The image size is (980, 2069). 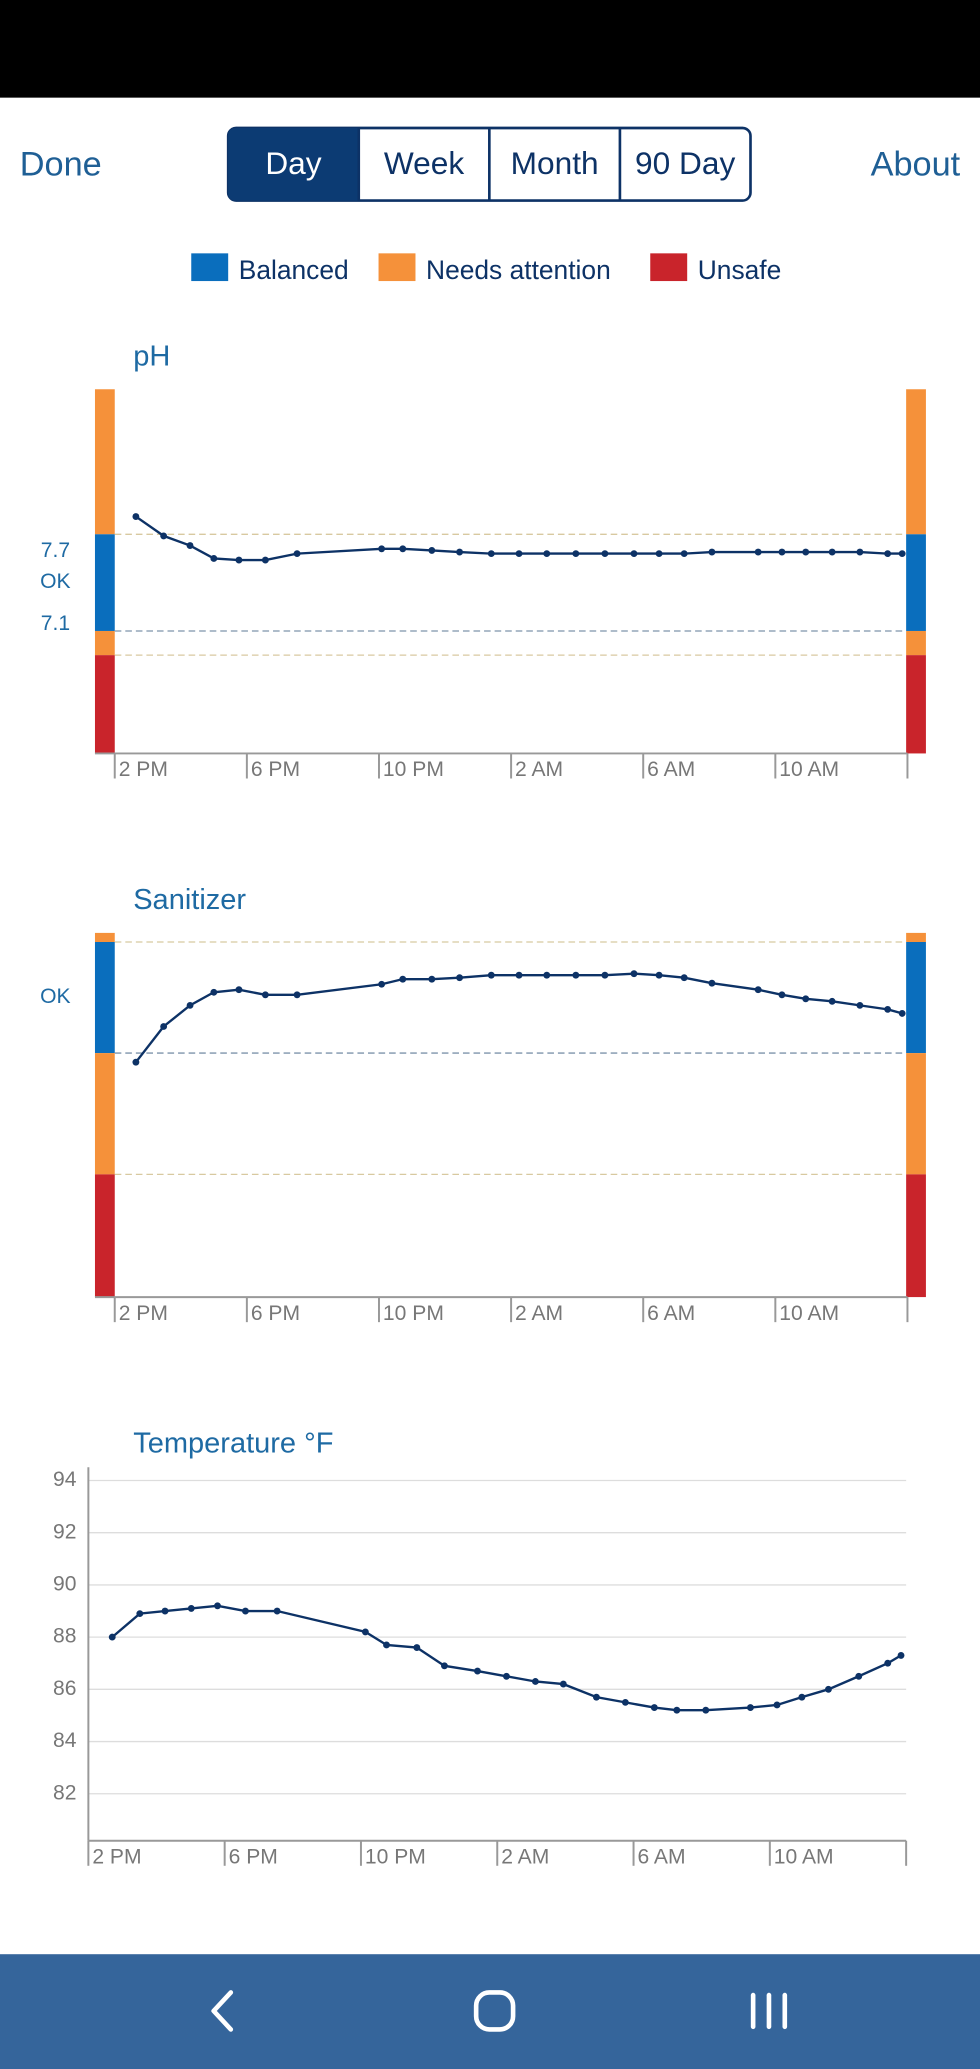 I want to click on status-bar, so click(x=490, y=49).